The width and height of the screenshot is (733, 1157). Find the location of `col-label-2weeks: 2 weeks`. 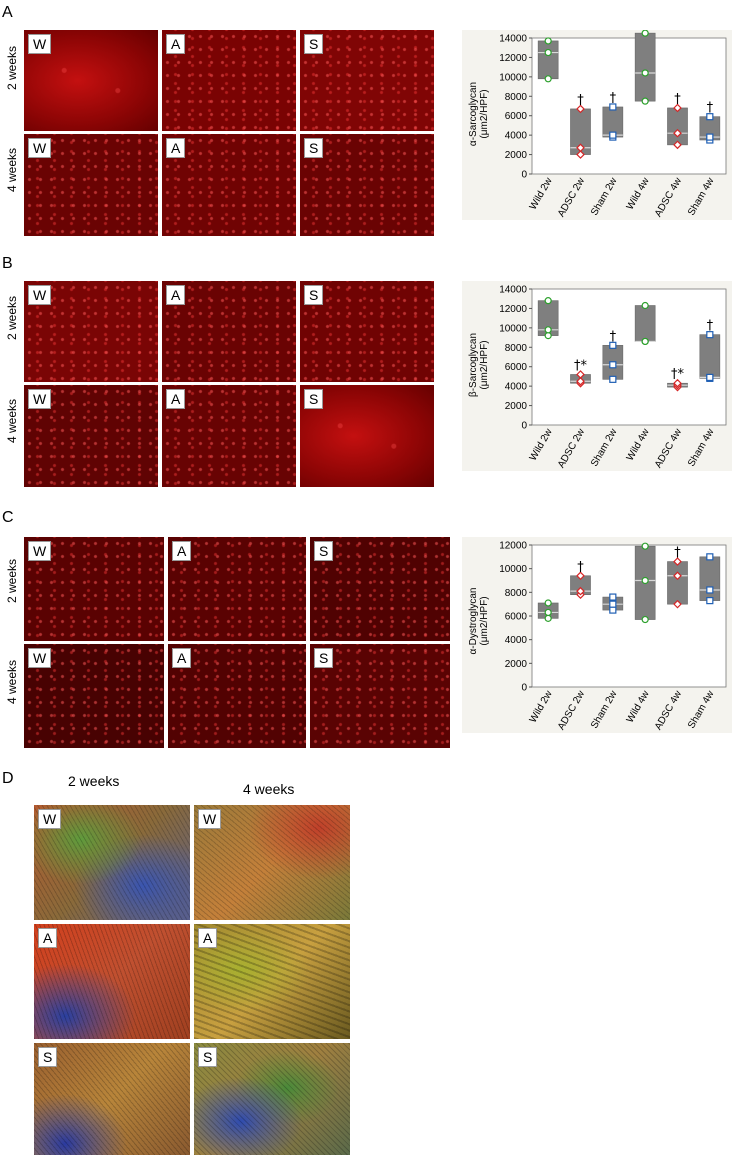

col-label-2weeks: 2 weeks is located at coordinates (94, 781).